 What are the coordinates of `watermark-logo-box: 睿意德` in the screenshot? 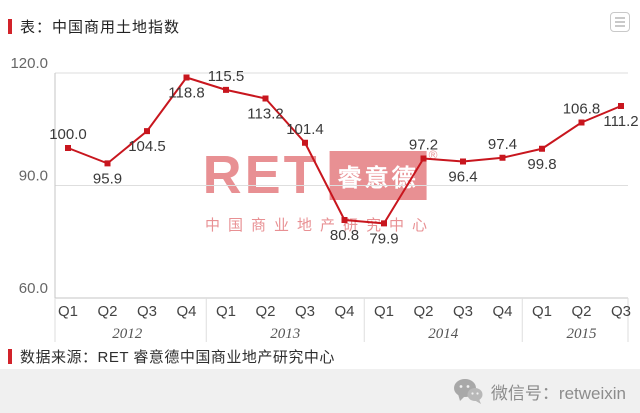 It's located at (378, 175).